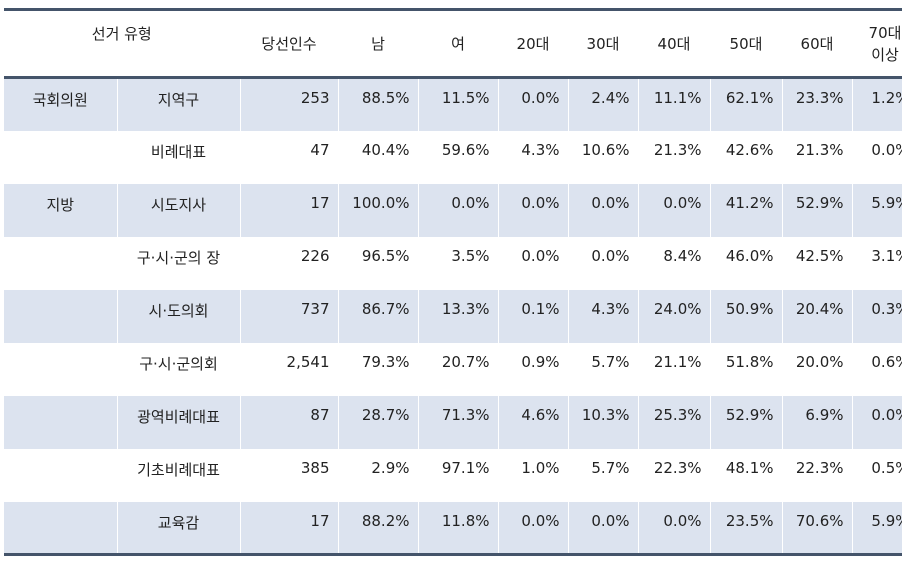 The image size is (902, 572). Describe the element at coordinates (603, 104) in the screenshot. I see `age-30s-cell: 2.4%` at that location.